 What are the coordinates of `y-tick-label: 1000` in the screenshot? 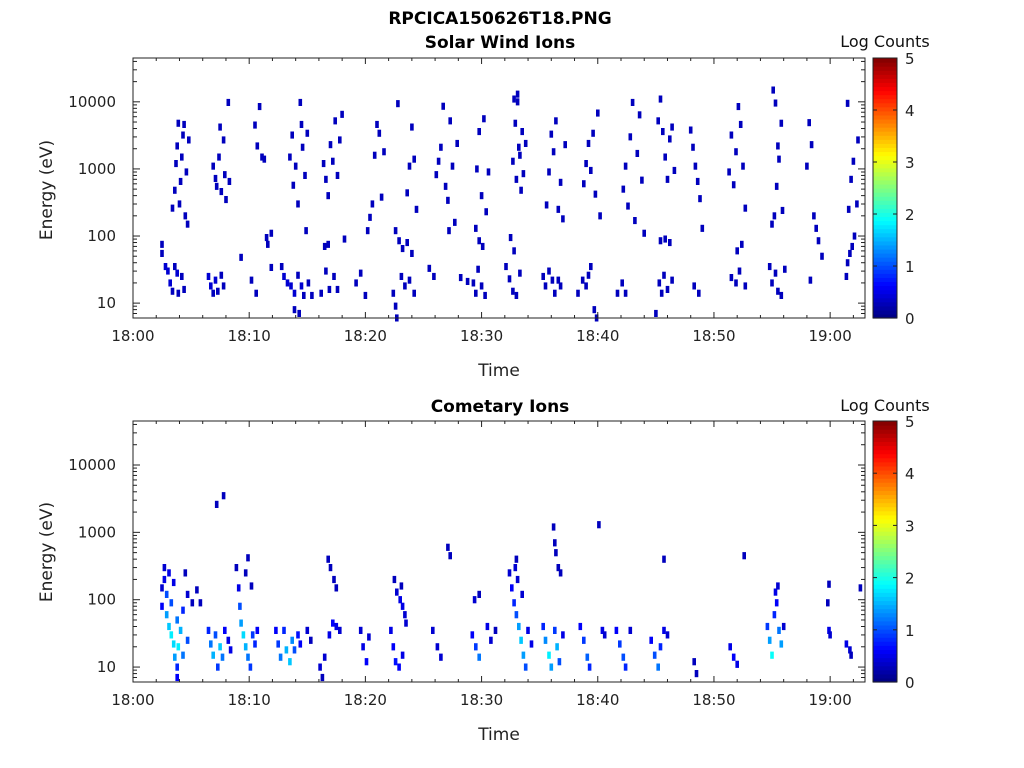 It's located at (97, 169).